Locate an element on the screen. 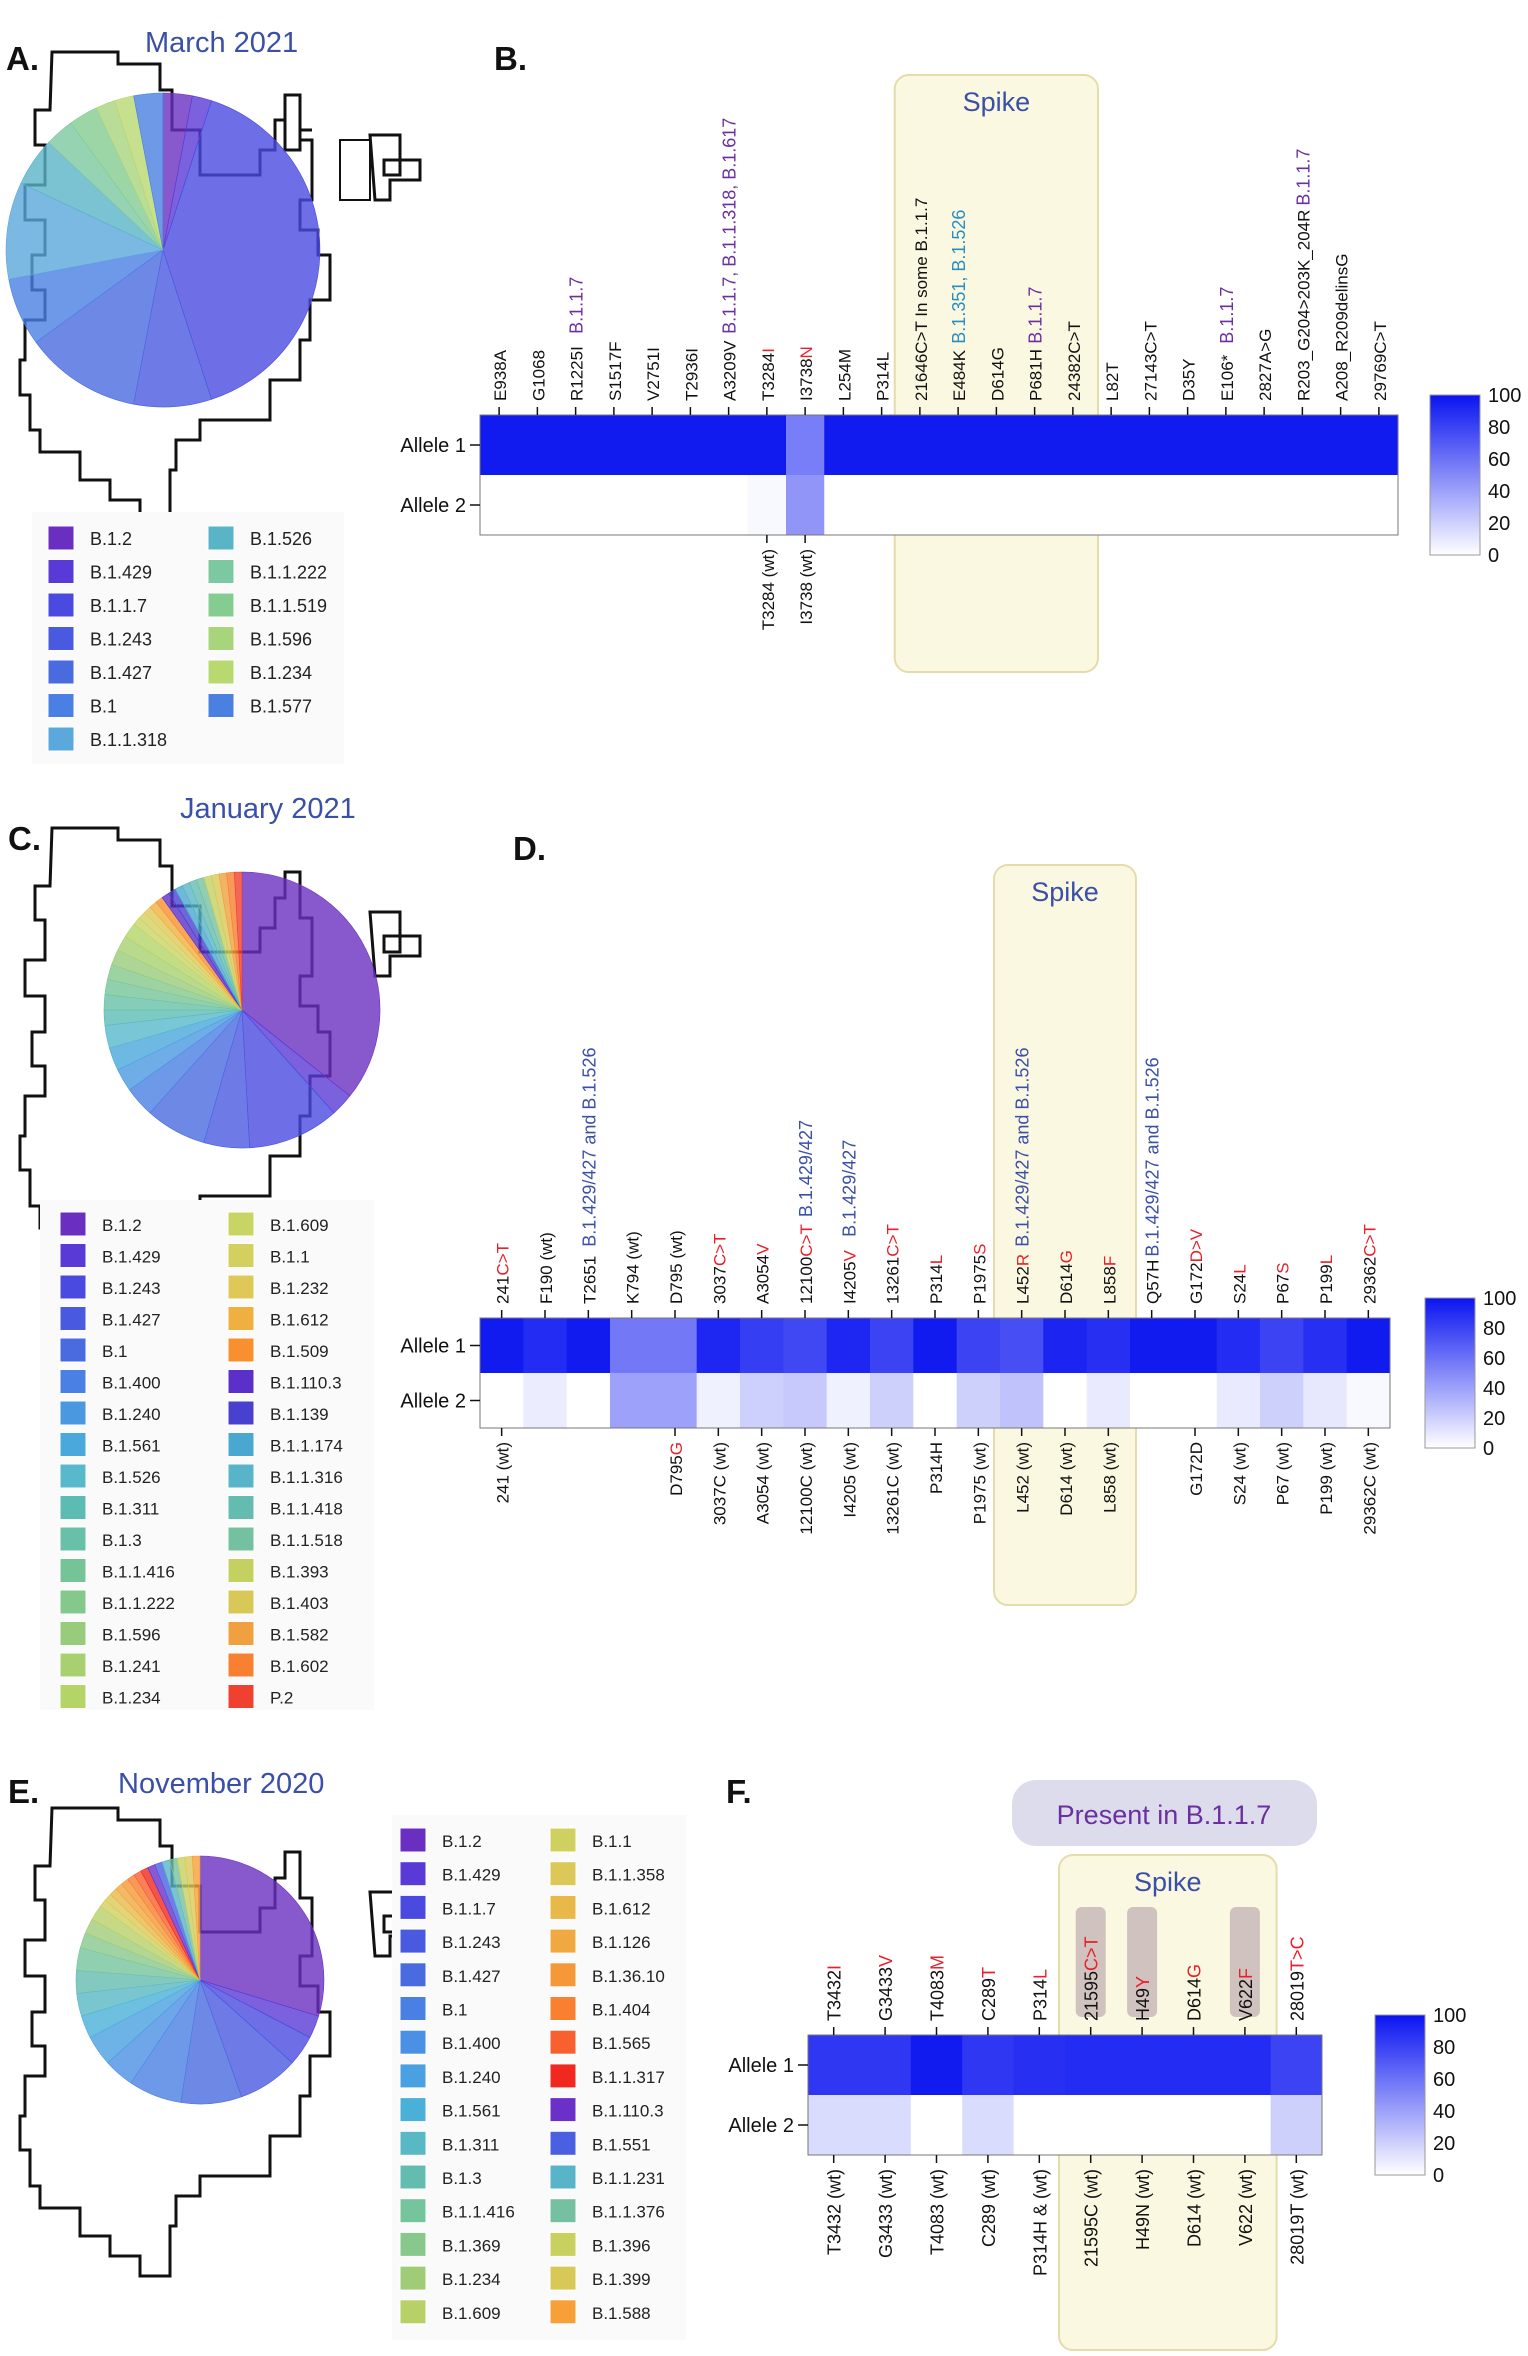 The image size is (1528, 2356). colorbar-tick: 20 is located at coordinates (1444, 2144).